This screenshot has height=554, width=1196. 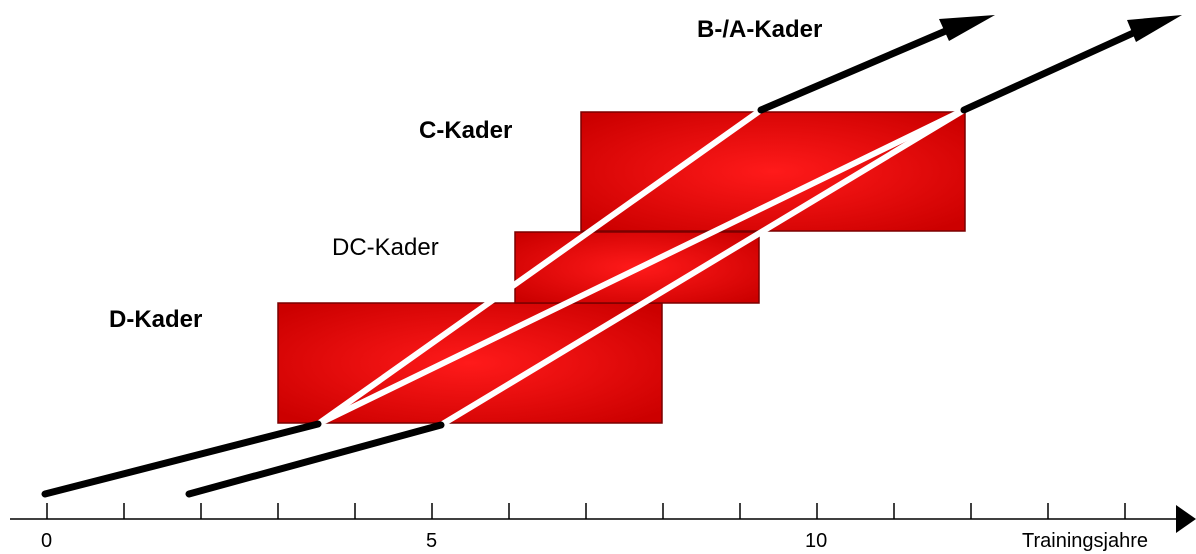 What do you see at coordinates (465, 130) in the screenshot?
I see `label-c-kader: C-Kader` at bounding box center [465, 130].